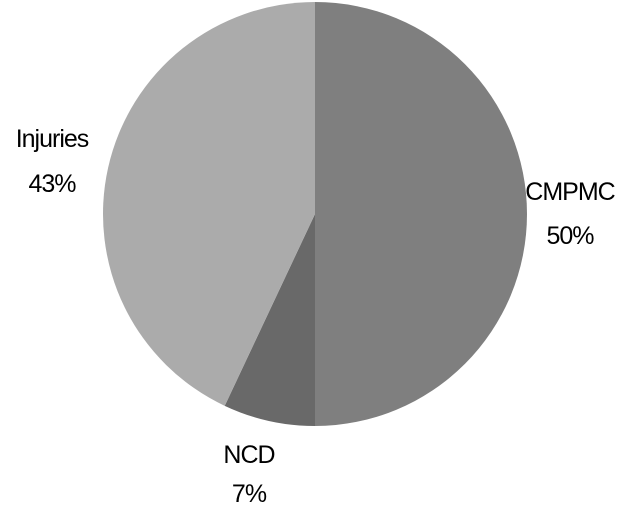  I want to click on slice-percent-injuries: 43%, so click(52, 184).